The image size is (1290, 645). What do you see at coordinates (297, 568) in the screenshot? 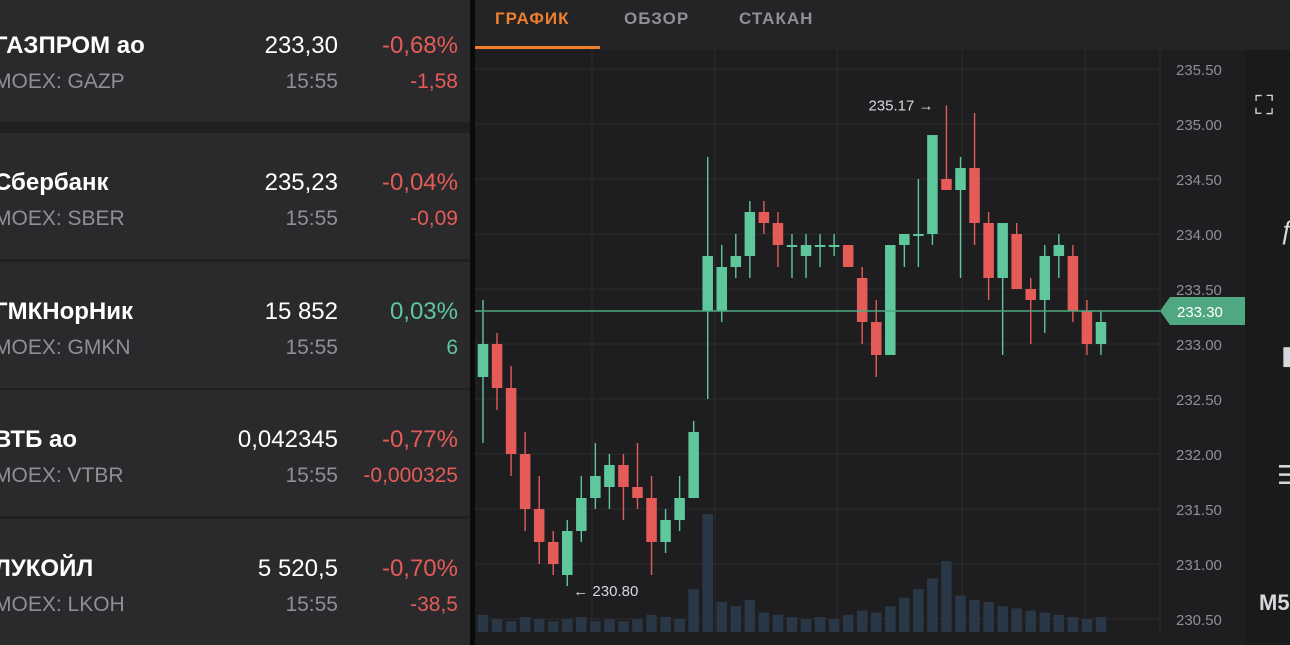
I see `instrument-price: 5 520,5` at bounding box center [297, 568].